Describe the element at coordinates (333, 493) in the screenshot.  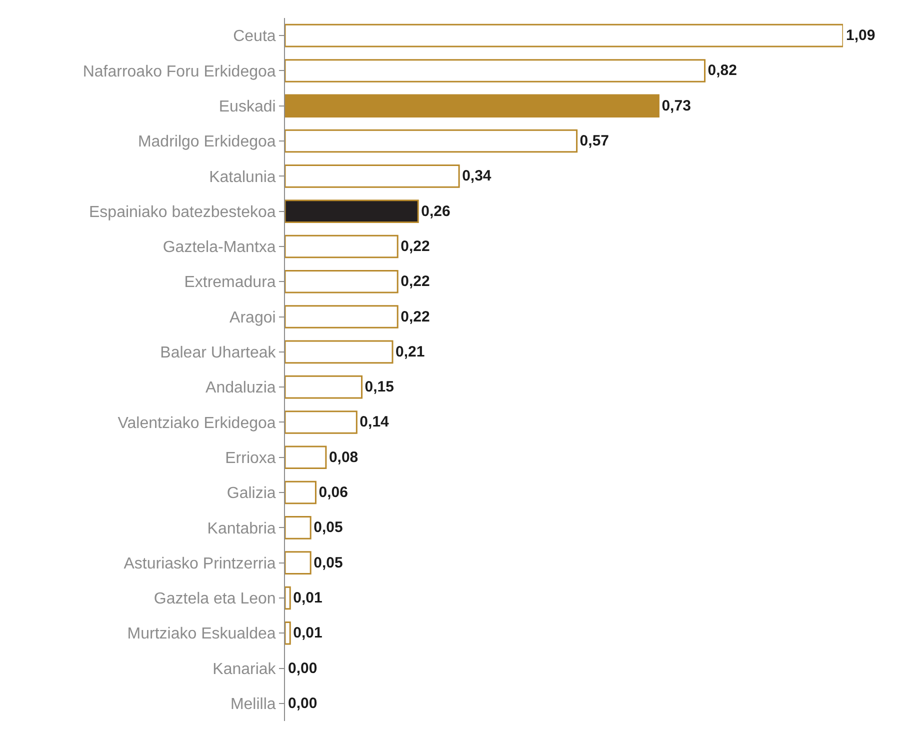
I see `data-label: 0,06` at that location.